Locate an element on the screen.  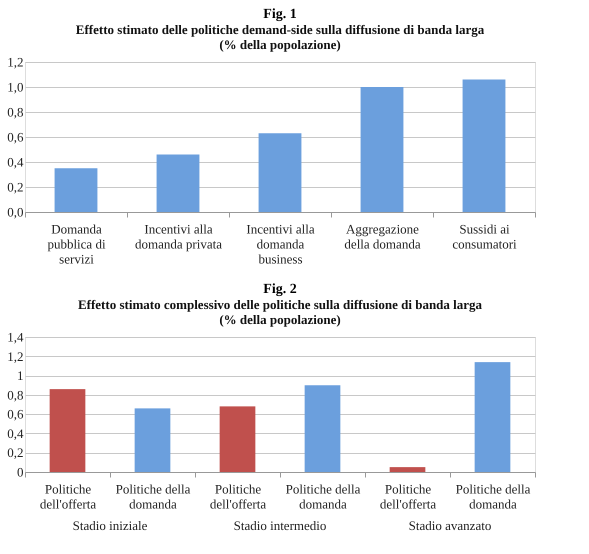
chart-title: Fig. 1 is located at coordinates (280, 14).